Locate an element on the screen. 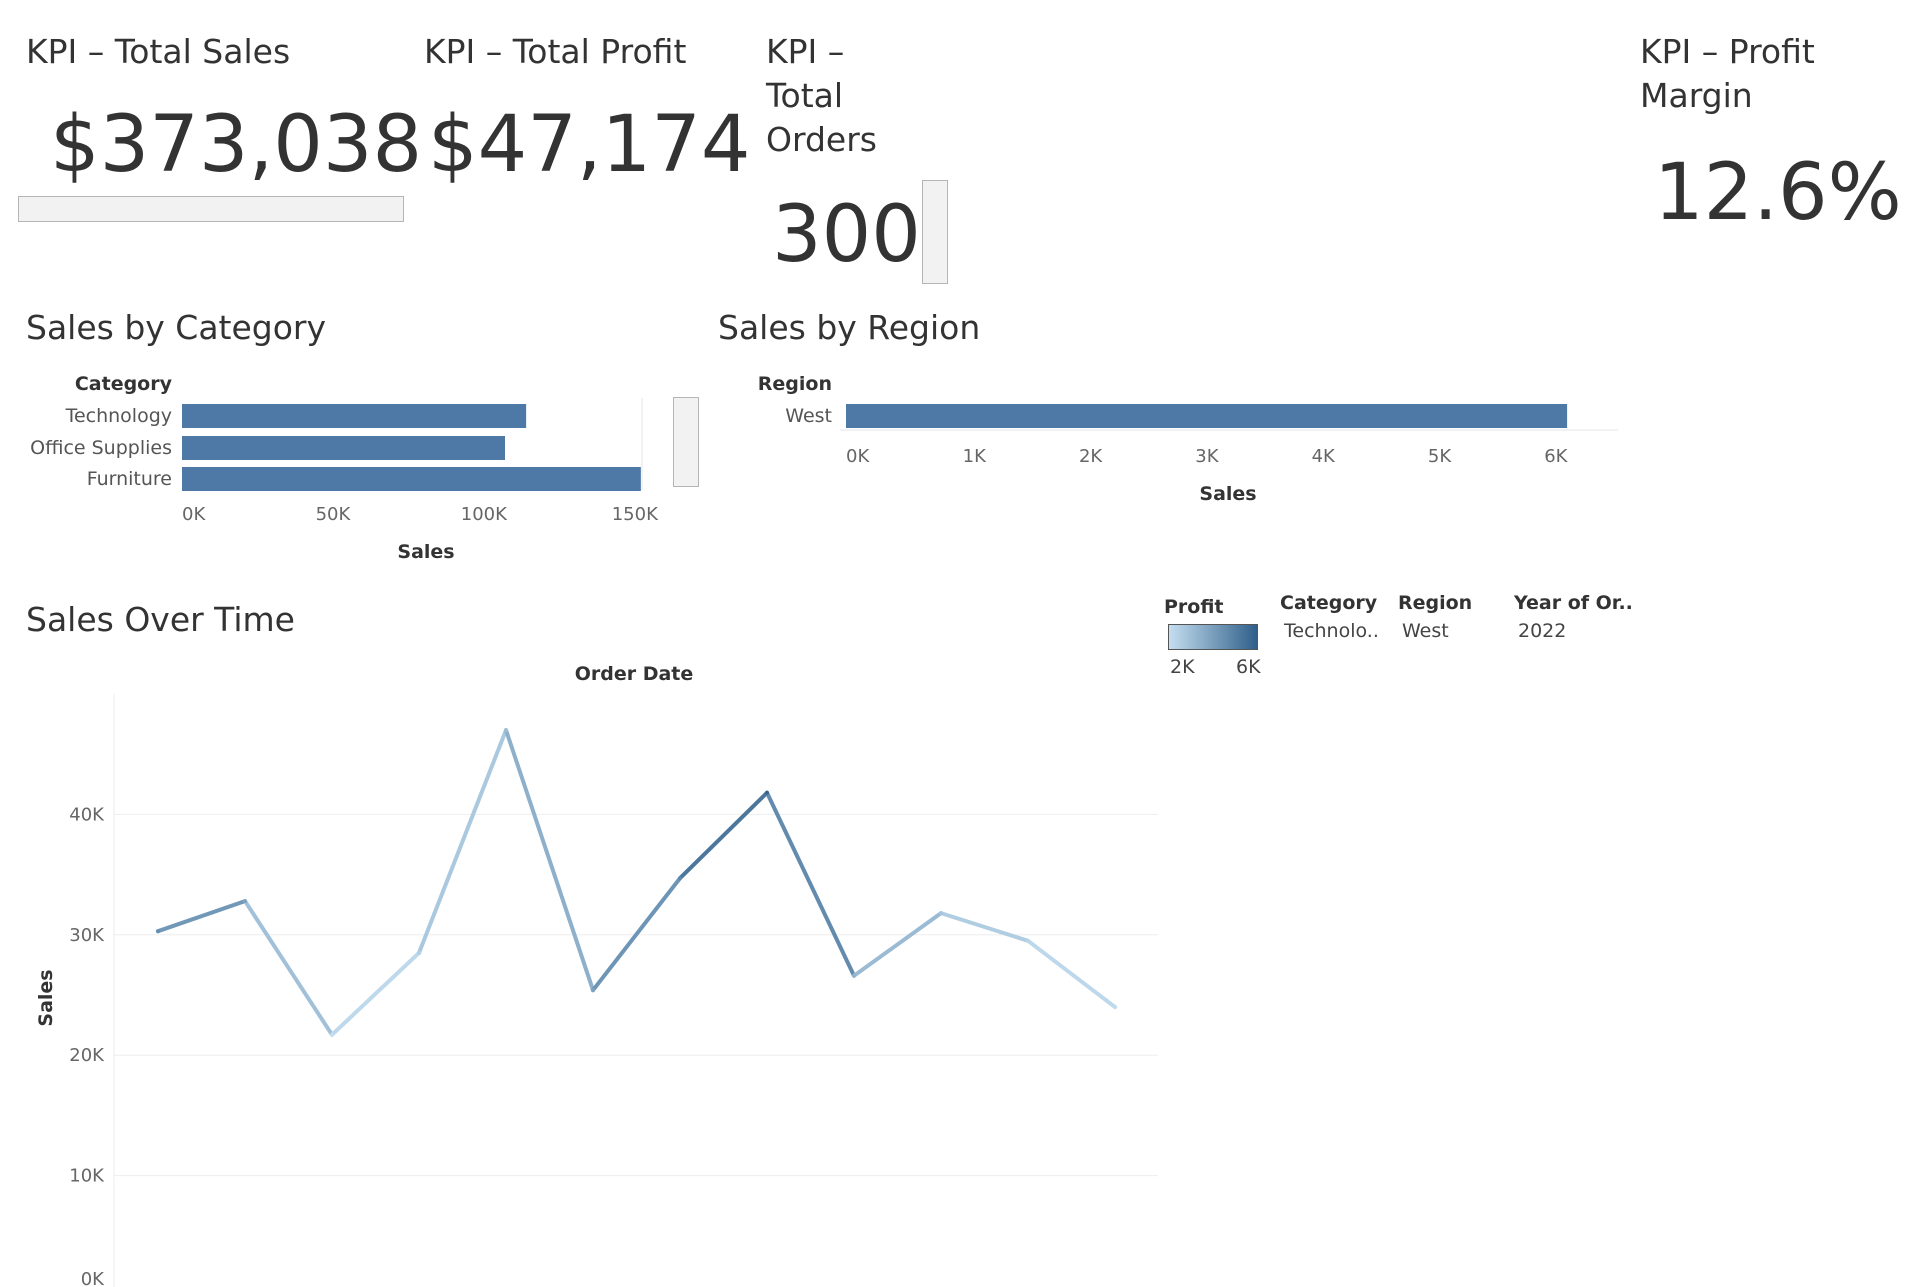 This screenshot has height=1287, width=1920. filter-year-value: 2022 is located at coordinates (1542, 631).